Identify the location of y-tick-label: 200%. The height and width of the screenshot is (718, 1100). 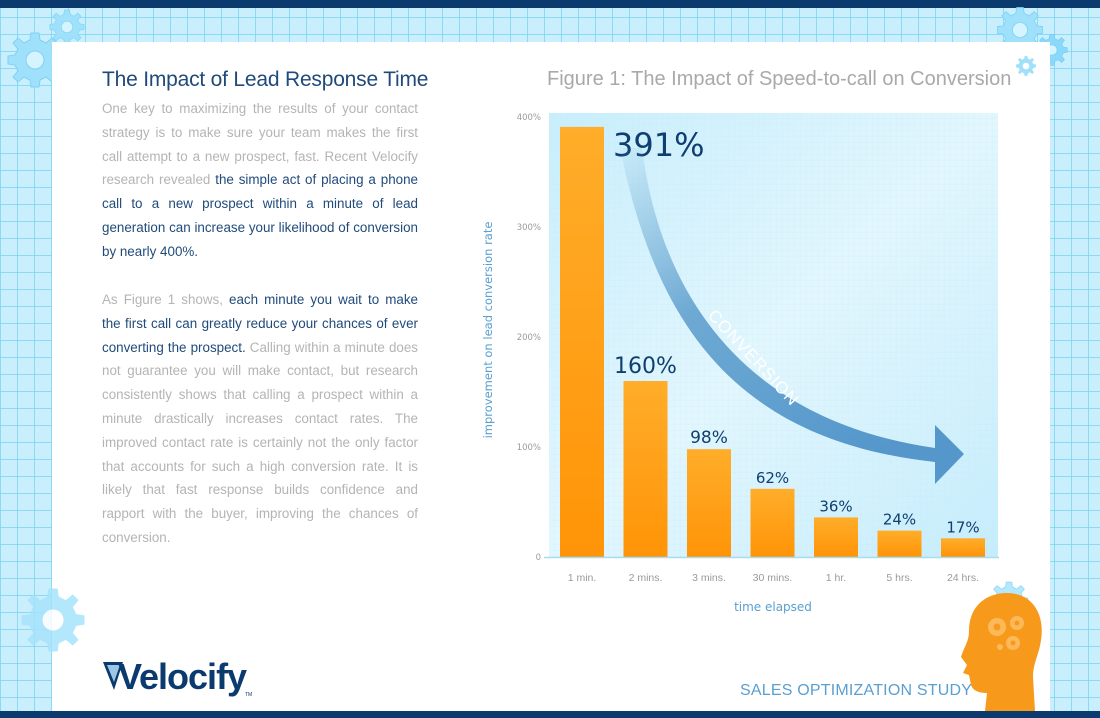
(529, 338).